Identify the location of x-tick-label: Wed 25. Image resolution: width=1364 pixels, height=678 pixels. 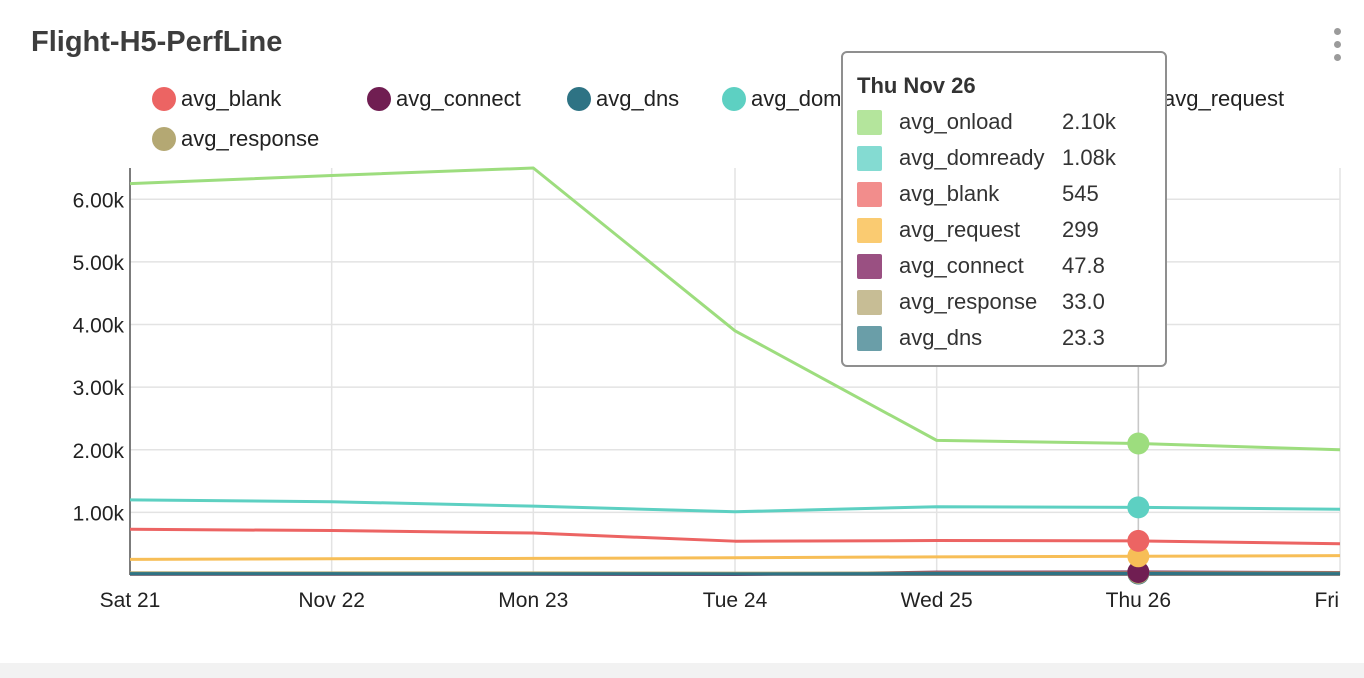
(937, 600).